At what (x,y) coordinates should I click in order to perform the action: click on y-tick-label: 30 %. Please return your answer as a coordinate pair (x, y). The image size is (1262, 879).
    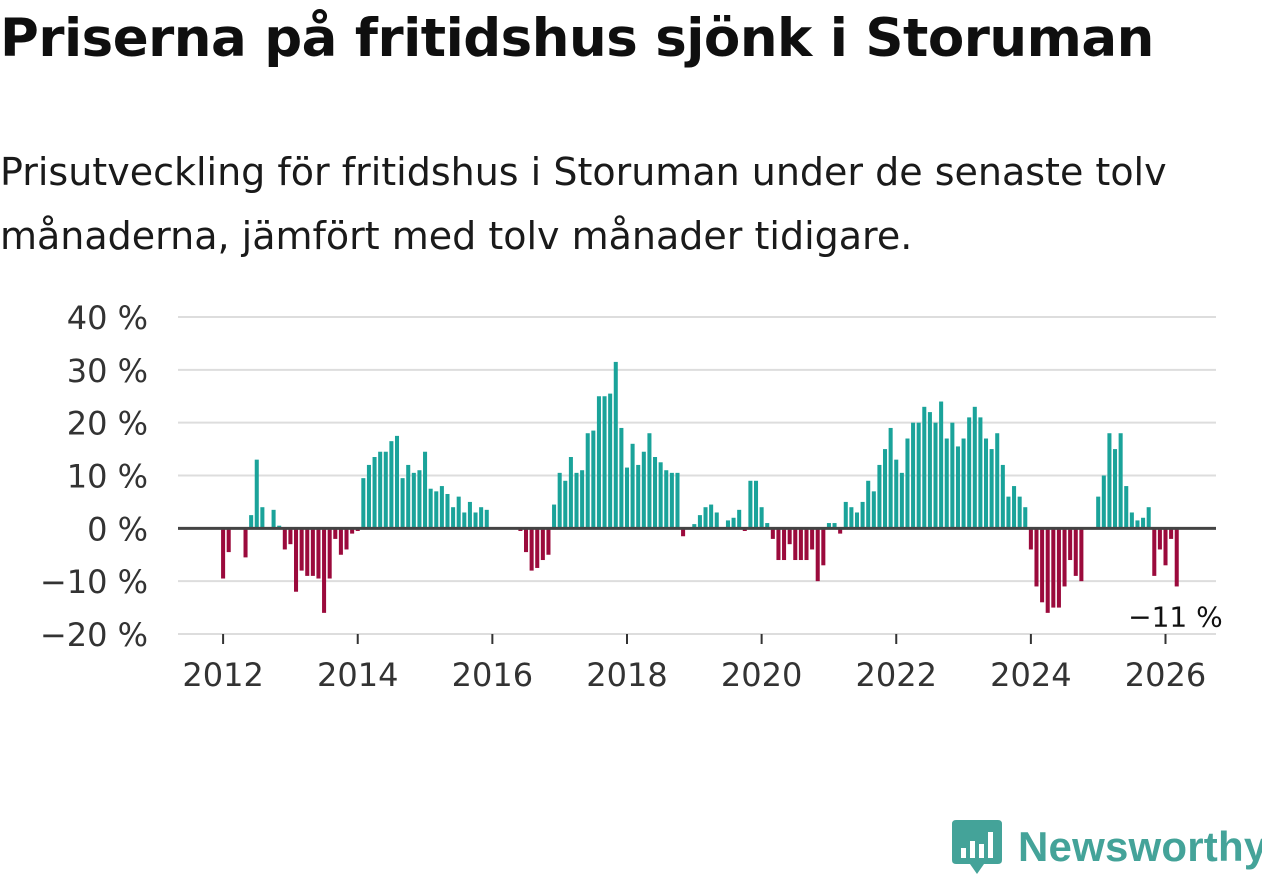
    Looking at the image, I should click on (107, 371).